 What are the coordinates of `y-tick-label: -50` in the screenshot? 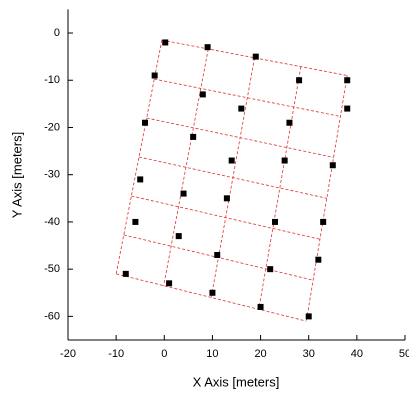 It's located at (52, 269).